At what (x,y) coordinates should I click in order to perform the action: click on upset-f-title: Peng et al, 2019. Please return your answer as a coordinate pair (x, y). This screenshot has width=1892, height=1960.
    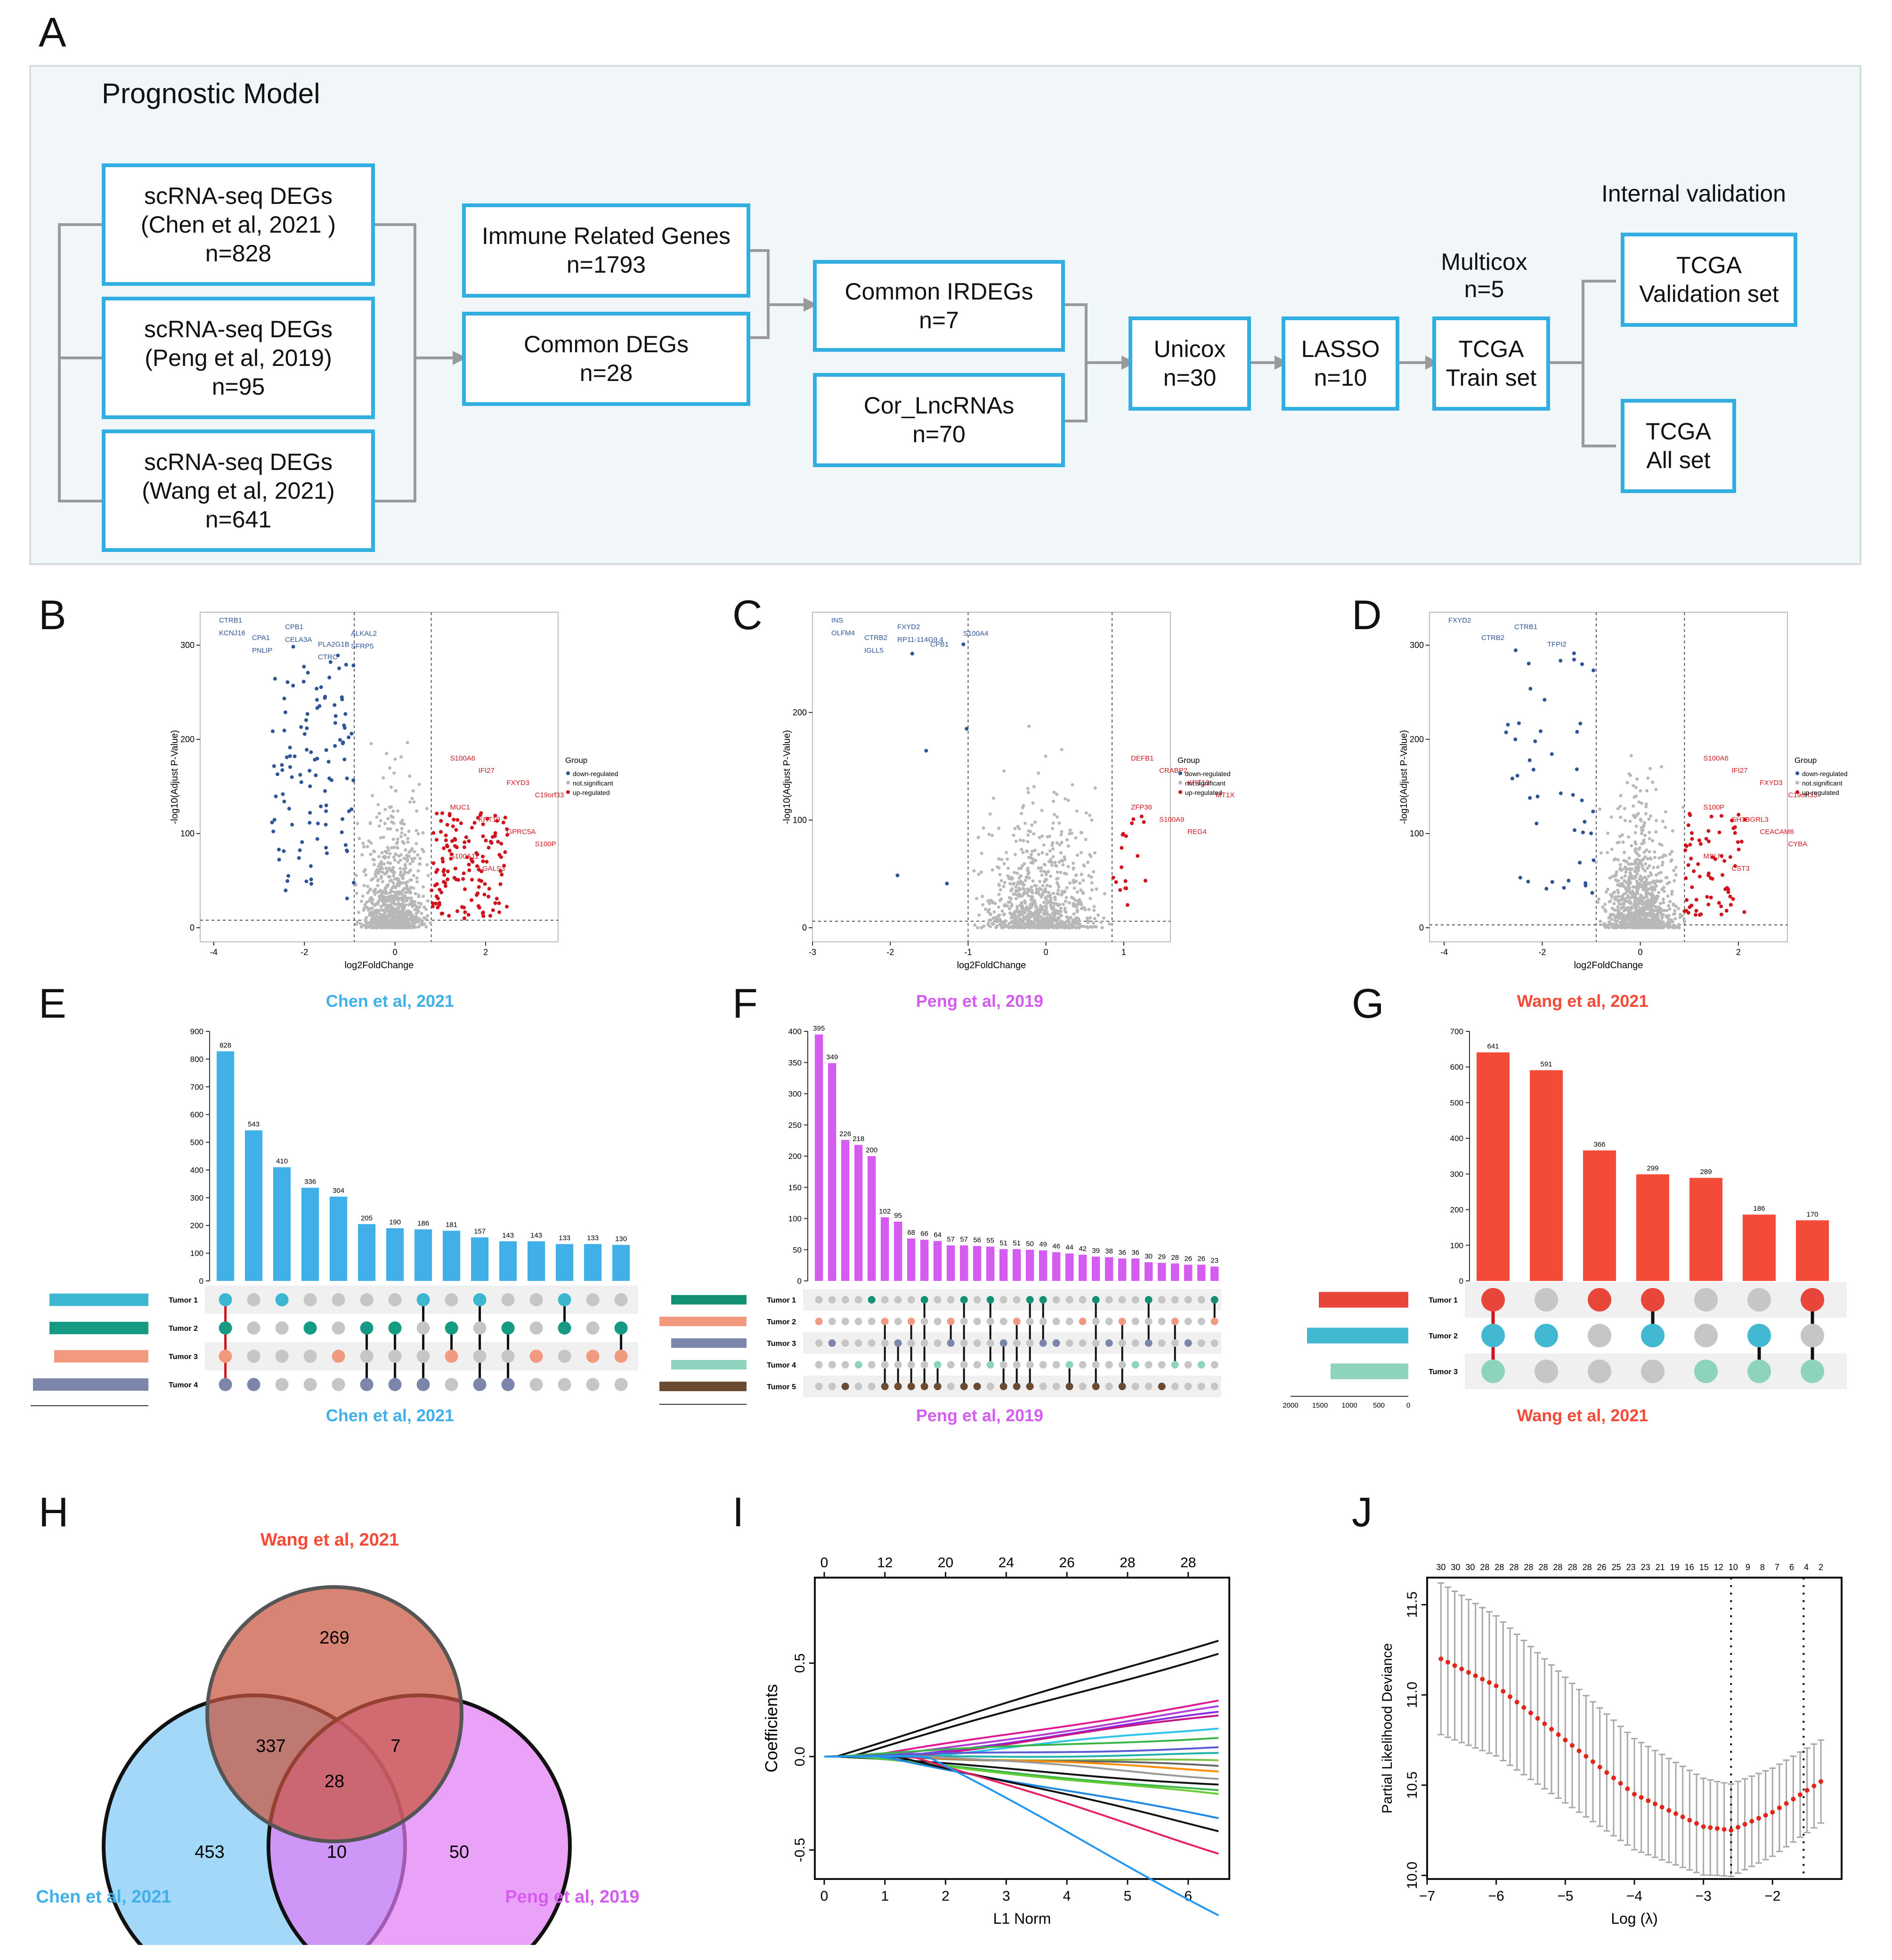
    Looking at the image, I should click on (980, 1001).